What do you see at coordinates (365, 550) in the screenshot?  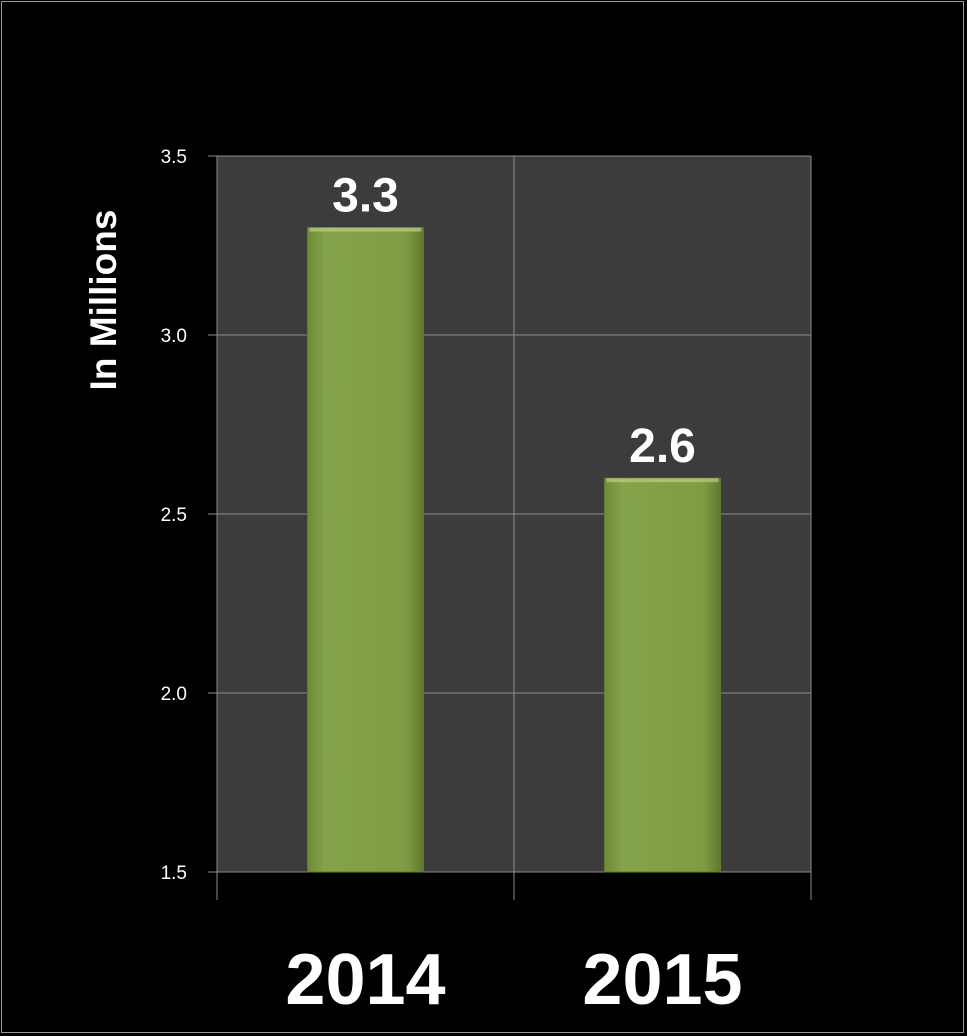 I see `bar-2014` at bounding box center [365, 550].